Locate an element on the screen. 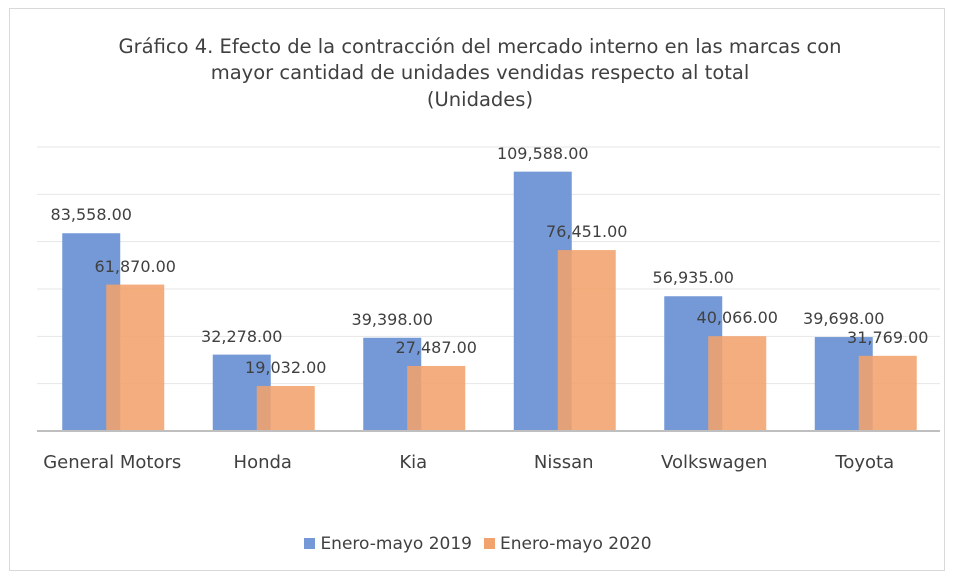  data-label: 32,278.00 is located at coordinates (242, 336).